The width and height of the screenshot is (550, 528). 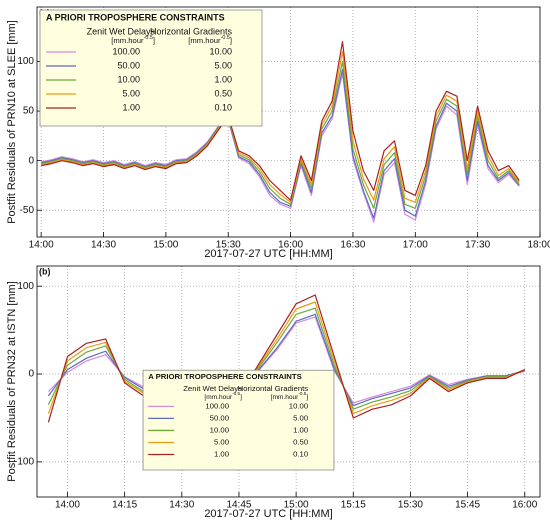 I want to click on series-line, so click(x=286, y=360).